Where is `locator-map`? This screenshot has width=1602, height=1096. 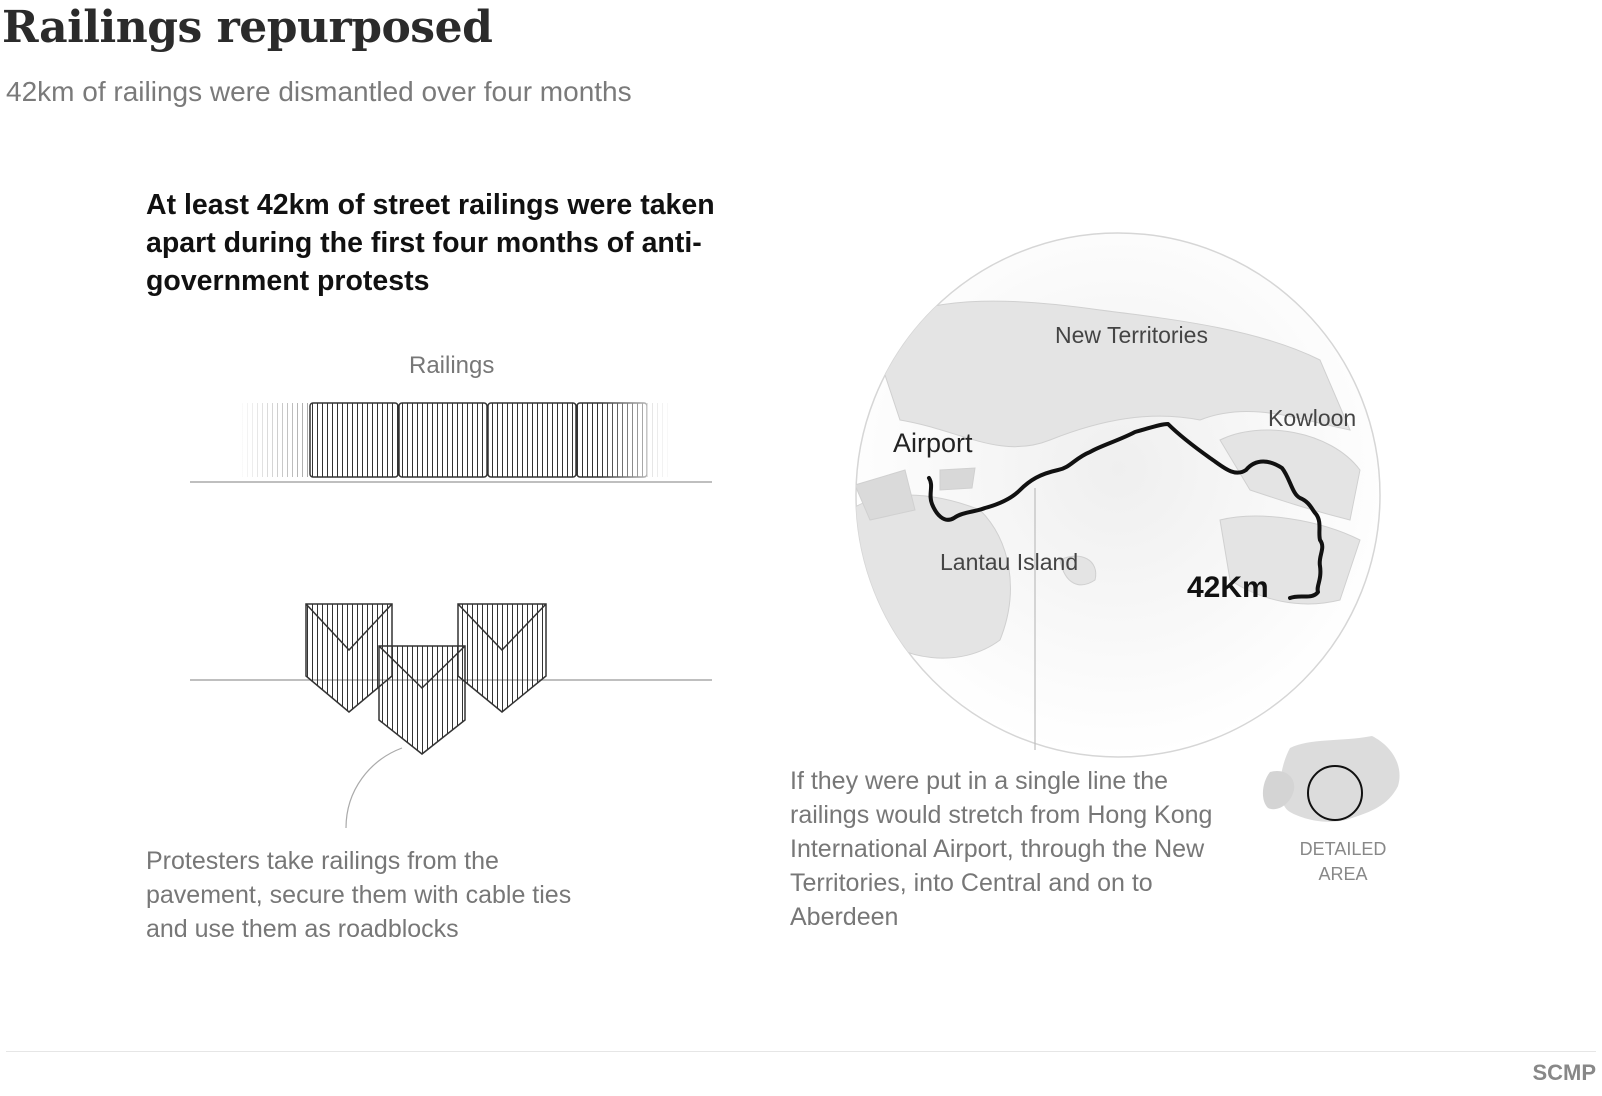
locator-map is located at coordinates (1331, 779).